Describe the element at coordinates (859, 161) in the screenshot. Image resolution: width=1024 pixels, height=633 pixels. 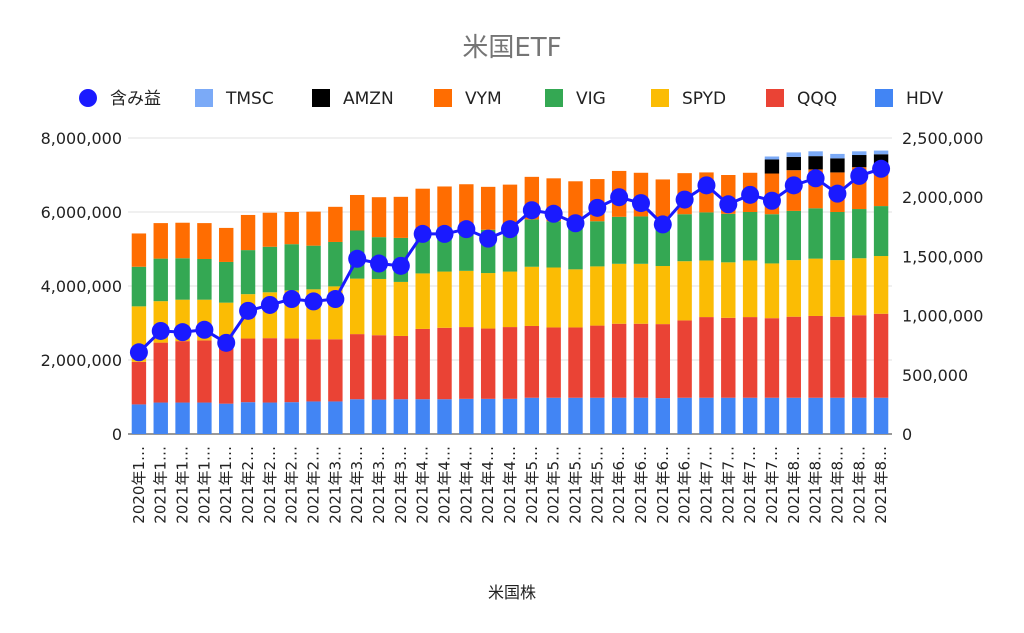
I see `bar-amzn` at that location.